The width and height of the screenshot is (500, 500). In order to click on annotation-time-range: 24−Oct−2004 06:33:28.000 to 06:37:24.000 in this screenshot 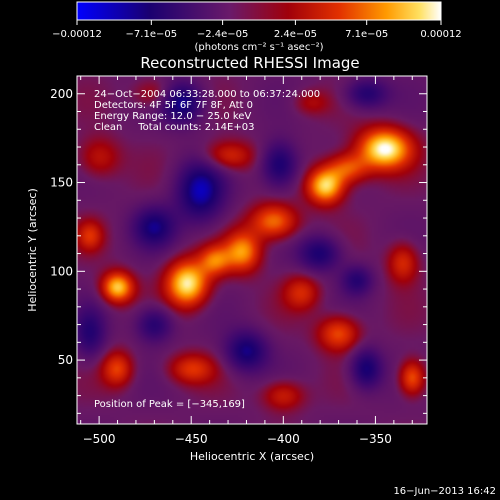, I will do `click(207, 94)`.